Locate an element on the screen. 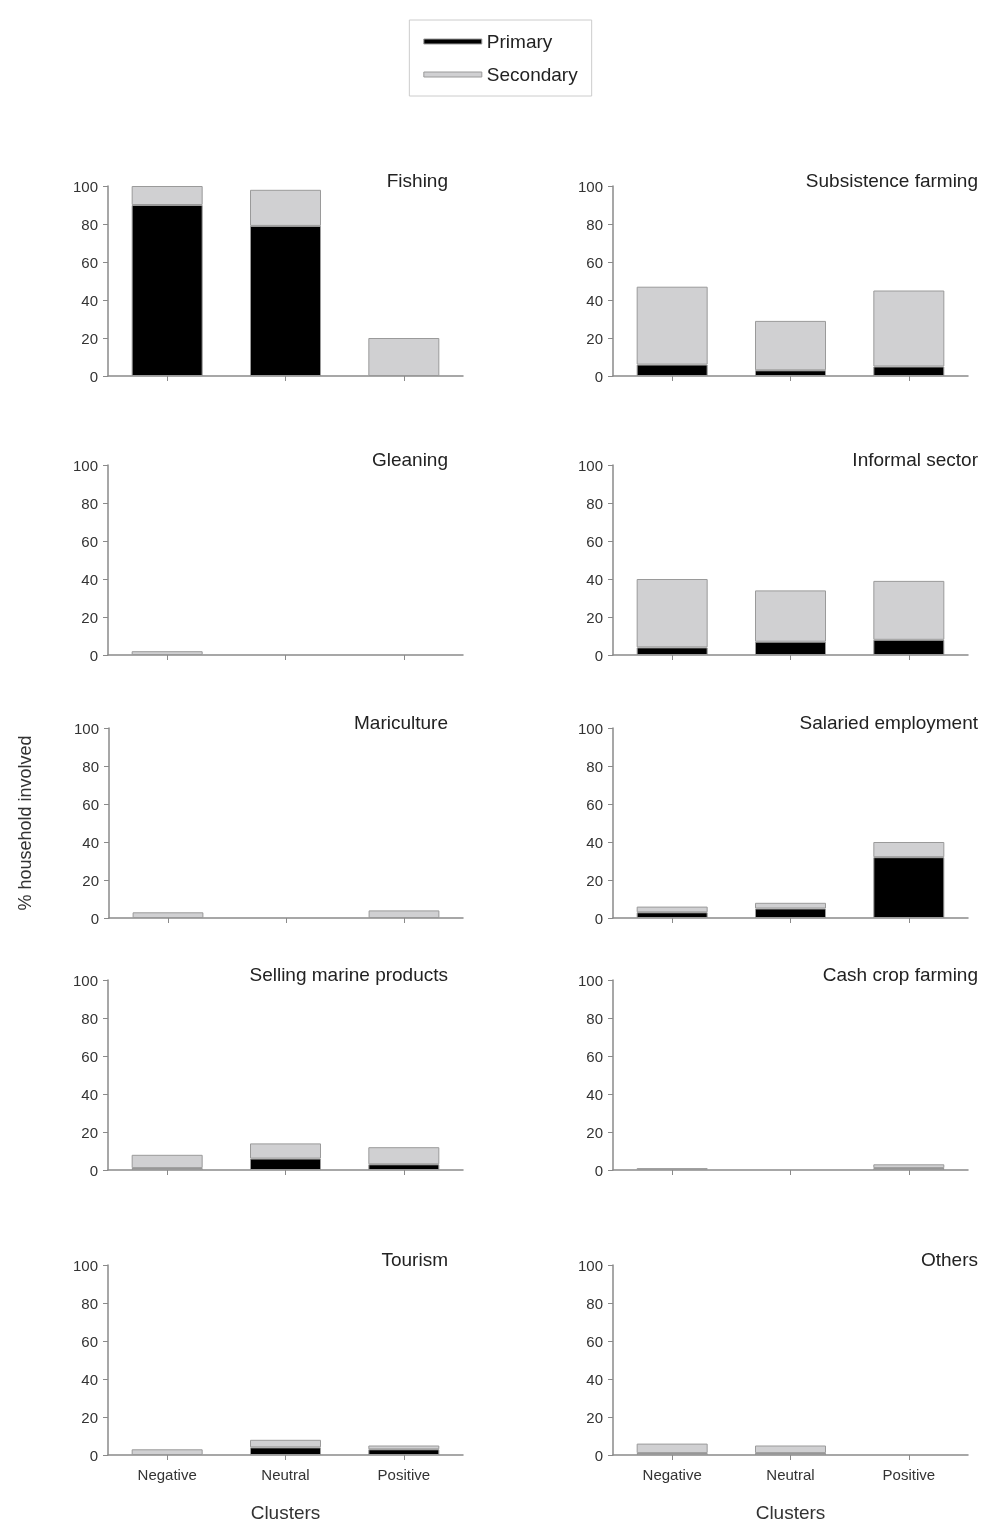 The image size is (985, 1526). legend-label: Secondary is located at coordinates (532, 74).